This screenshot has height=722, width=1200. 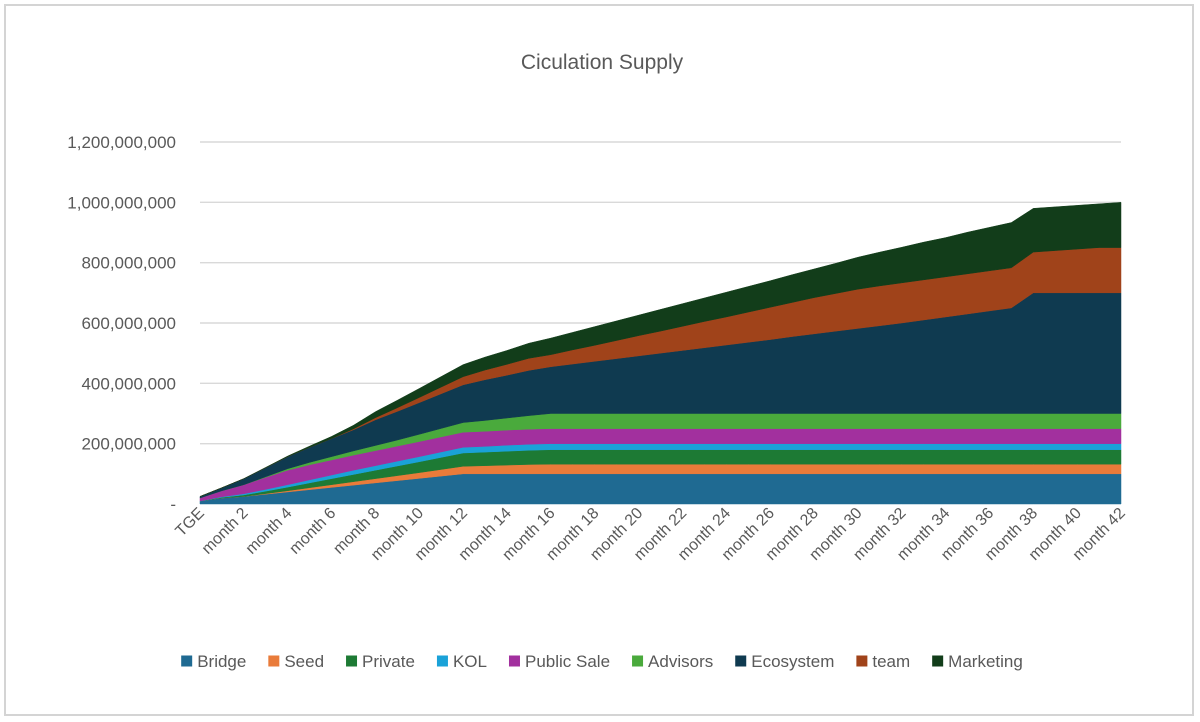 I want to click on legend-item-kol: KOL, so click(x=461, y=661).